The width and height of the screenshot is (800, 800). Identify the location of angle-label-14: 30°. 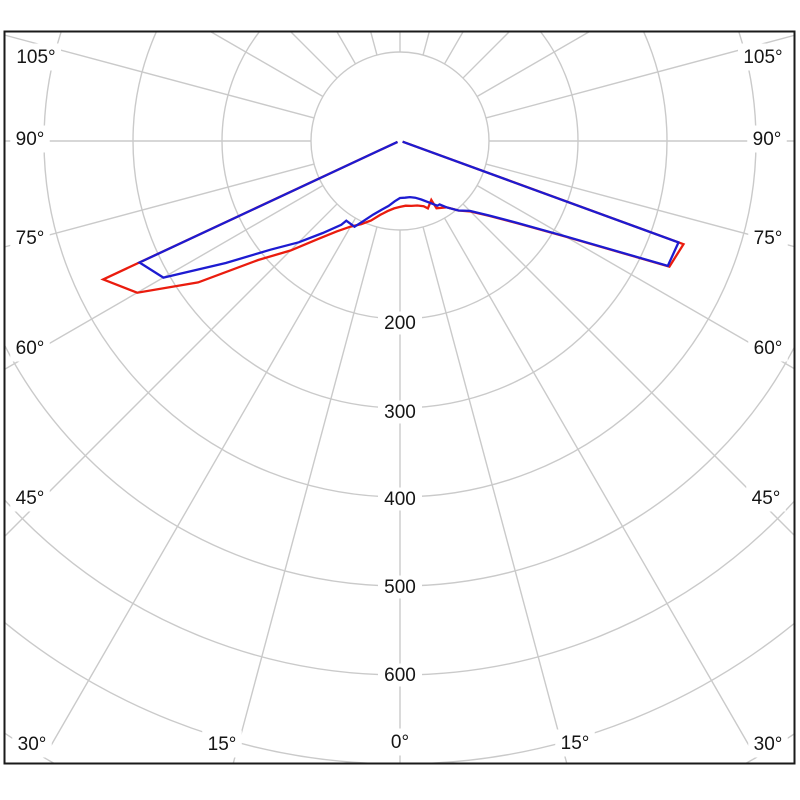
(768, 744).